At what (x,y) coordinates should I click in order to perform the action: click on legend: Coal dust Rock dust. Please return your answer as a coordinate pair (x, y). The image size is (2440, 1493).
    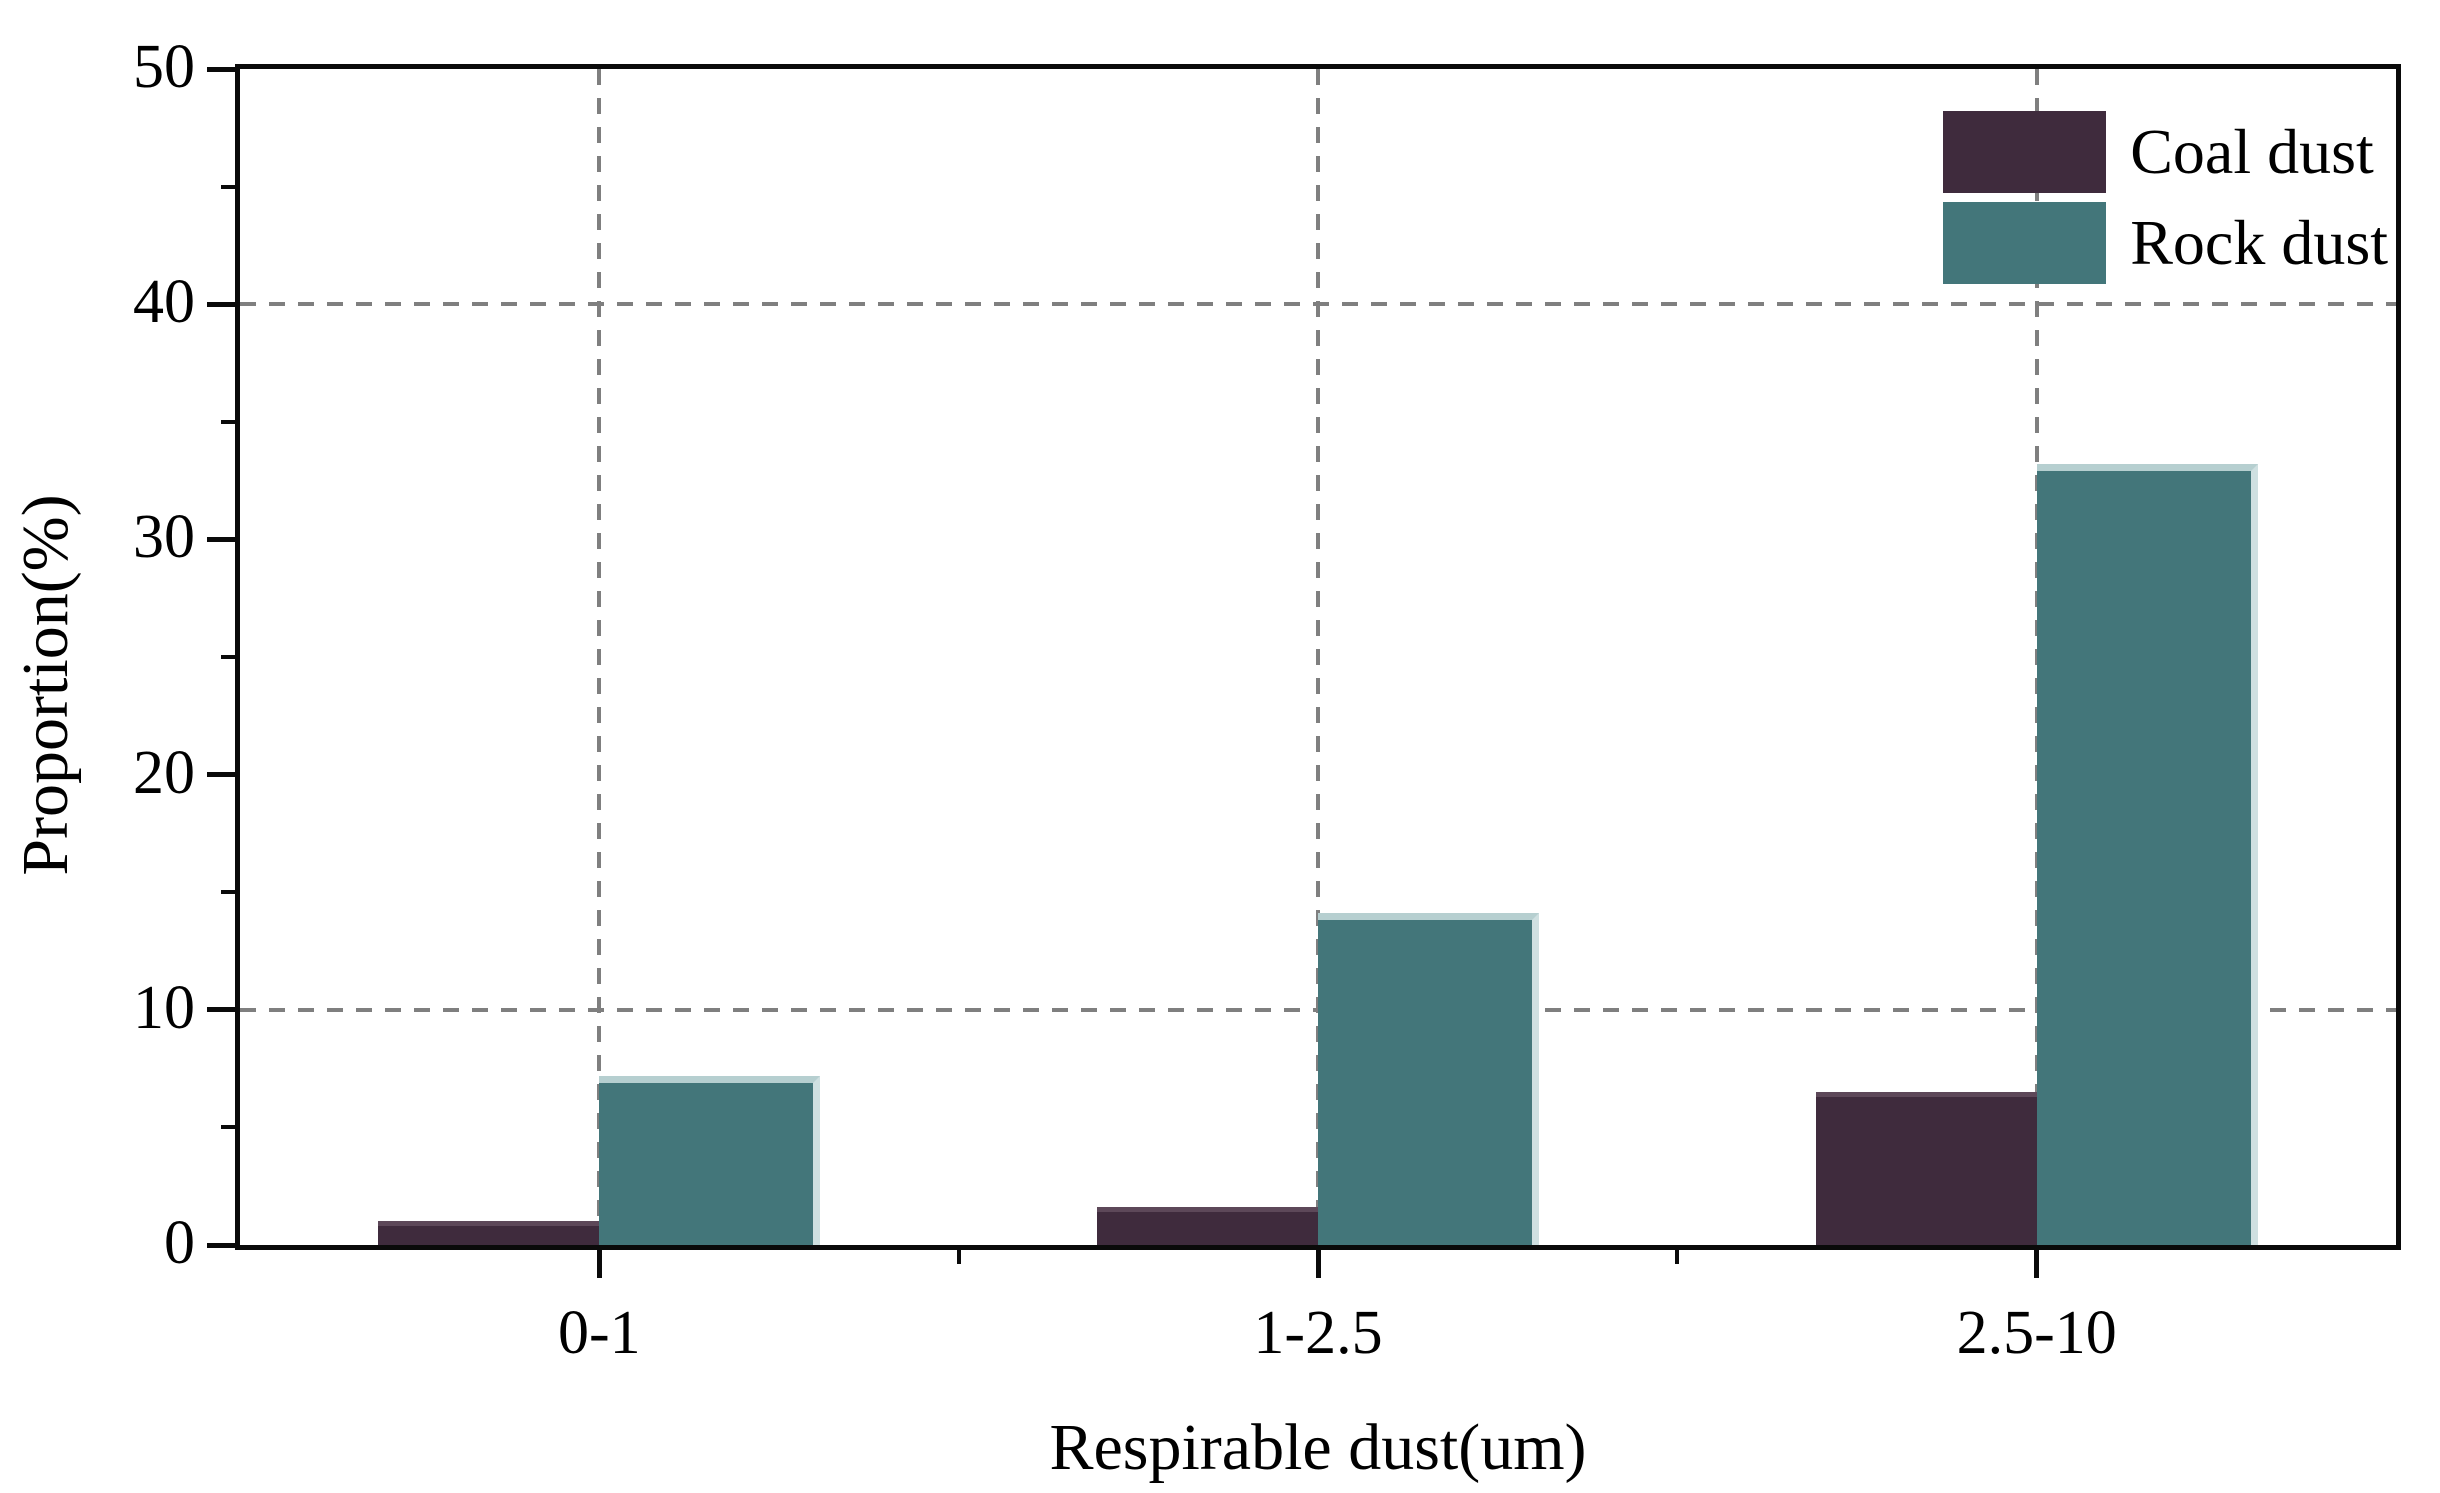
    Looking at the image, I should click on (2165, 197).